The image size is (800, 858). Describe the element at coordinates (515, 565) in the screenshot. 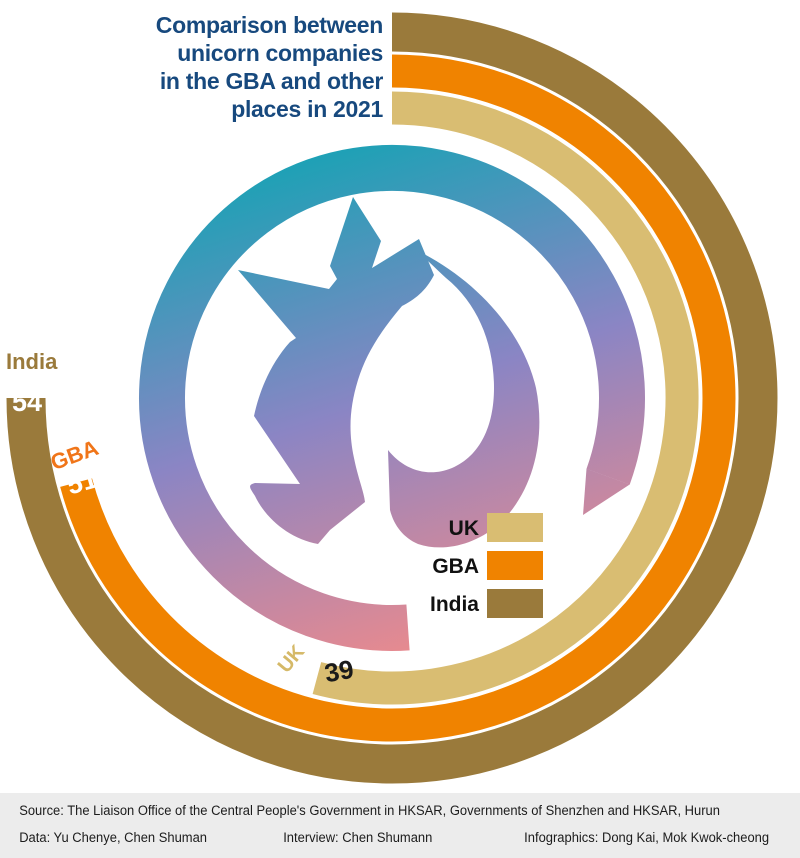

I see `legend-swatch-gba` at that location.